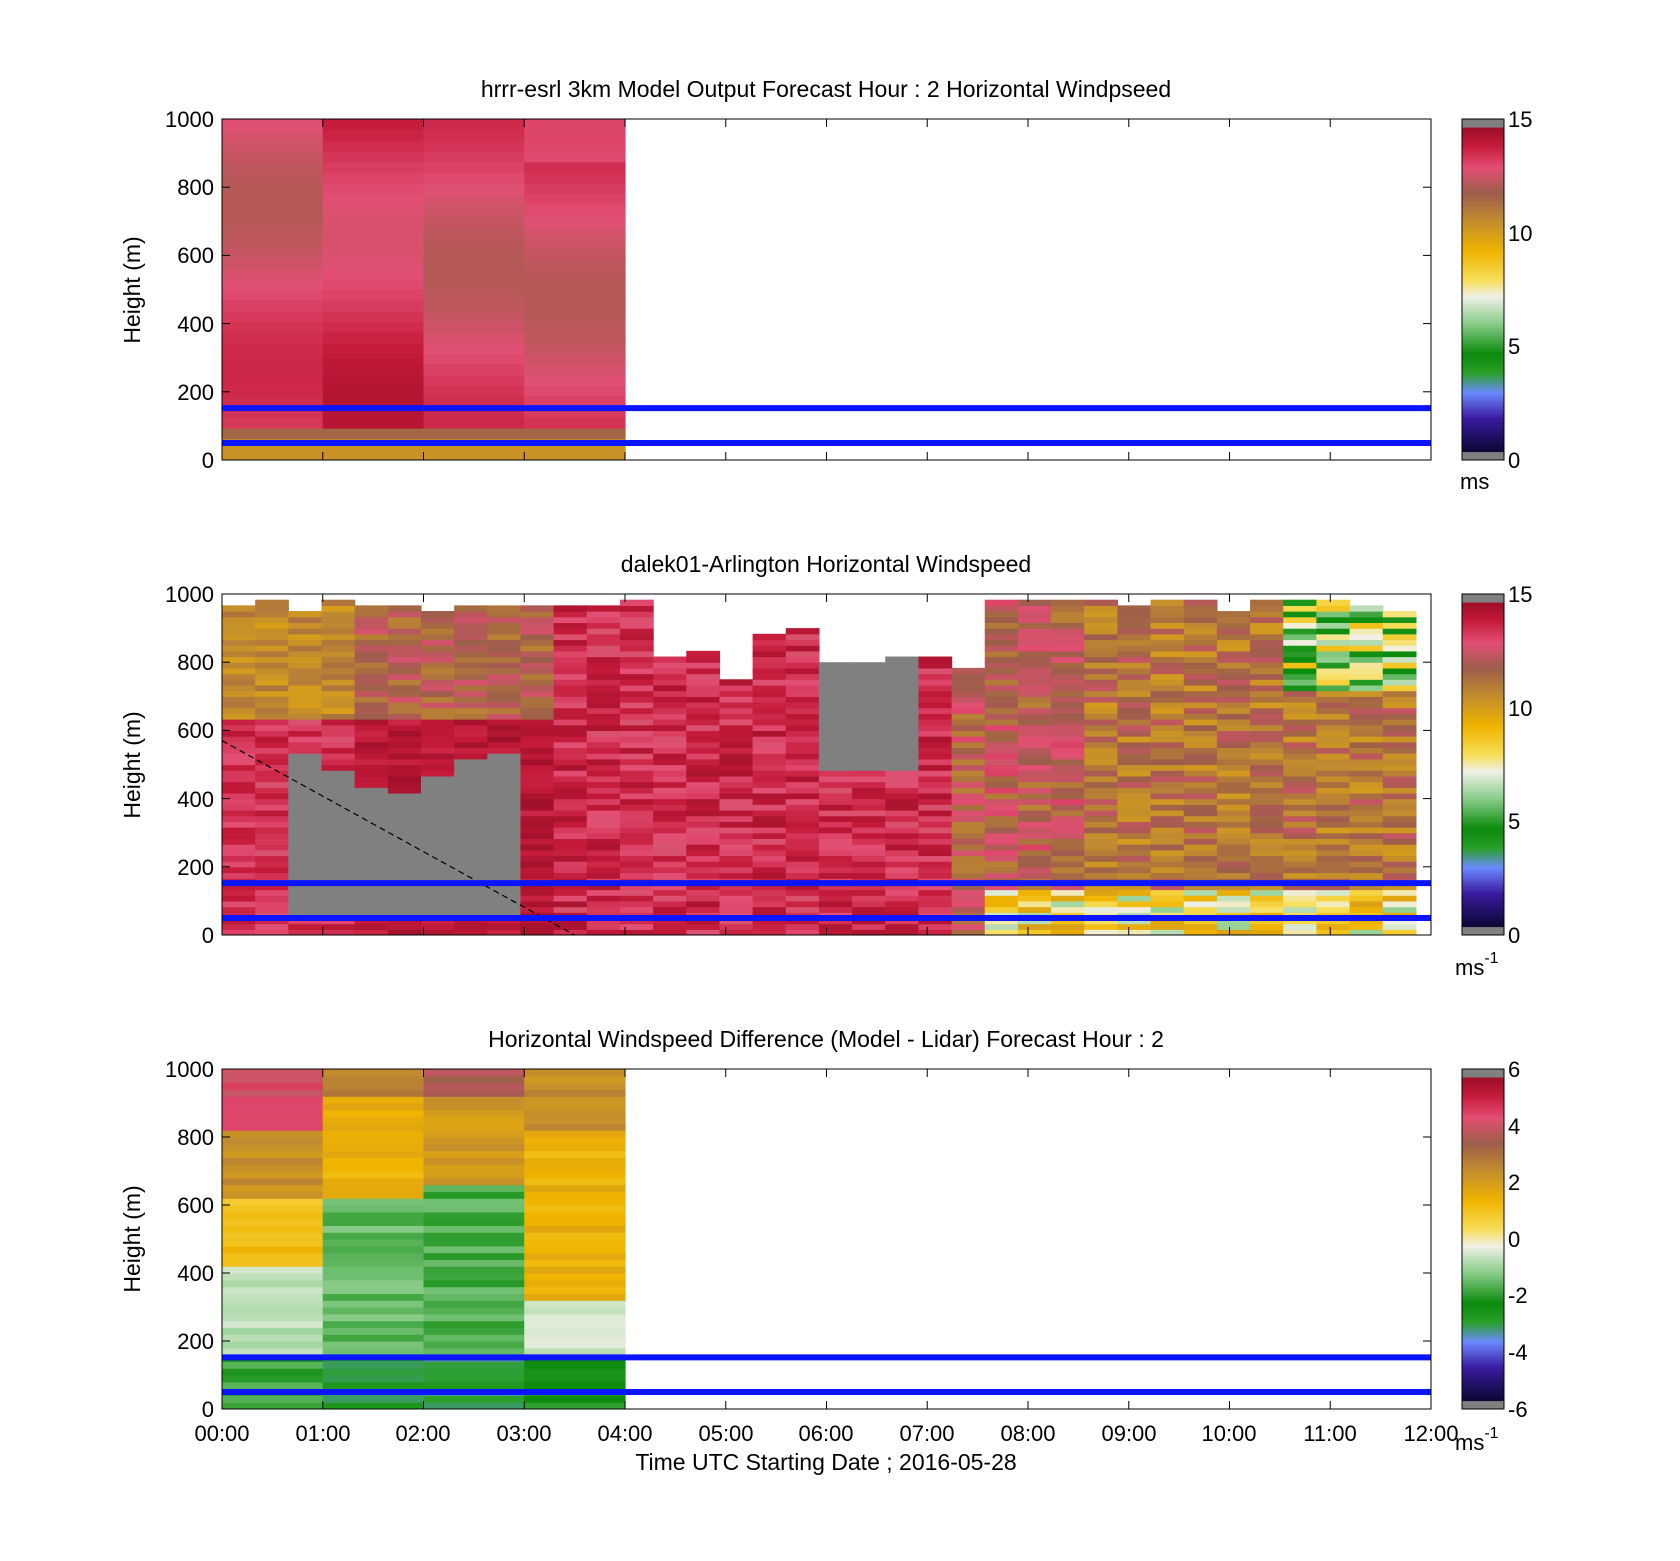 The width and height of the screenshot is (1680, 1561). What do you see at coordinates (195, 324) in the screenshot?
I see `y-tick-label: 400` at bounding box center [195, 324].